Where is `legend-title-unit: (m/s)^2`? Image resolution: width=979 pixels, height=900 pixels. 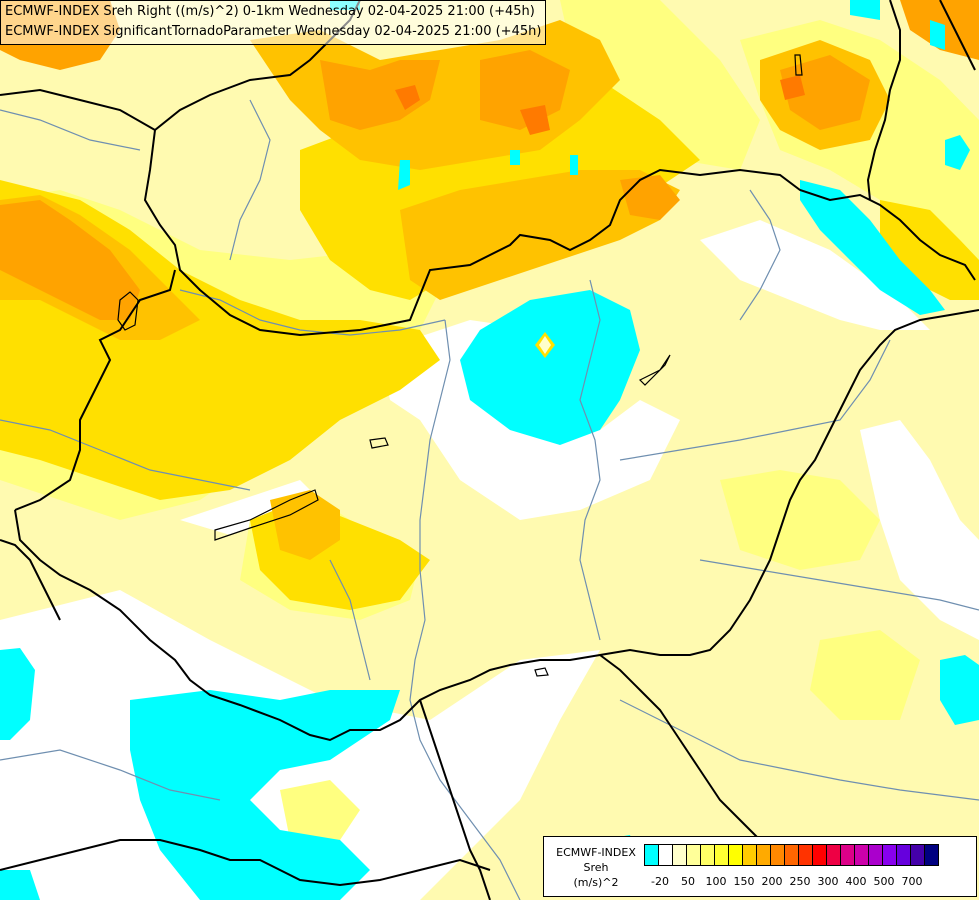 legend-title-unit: (m/s)^2 is located at coordinates (596, 882).